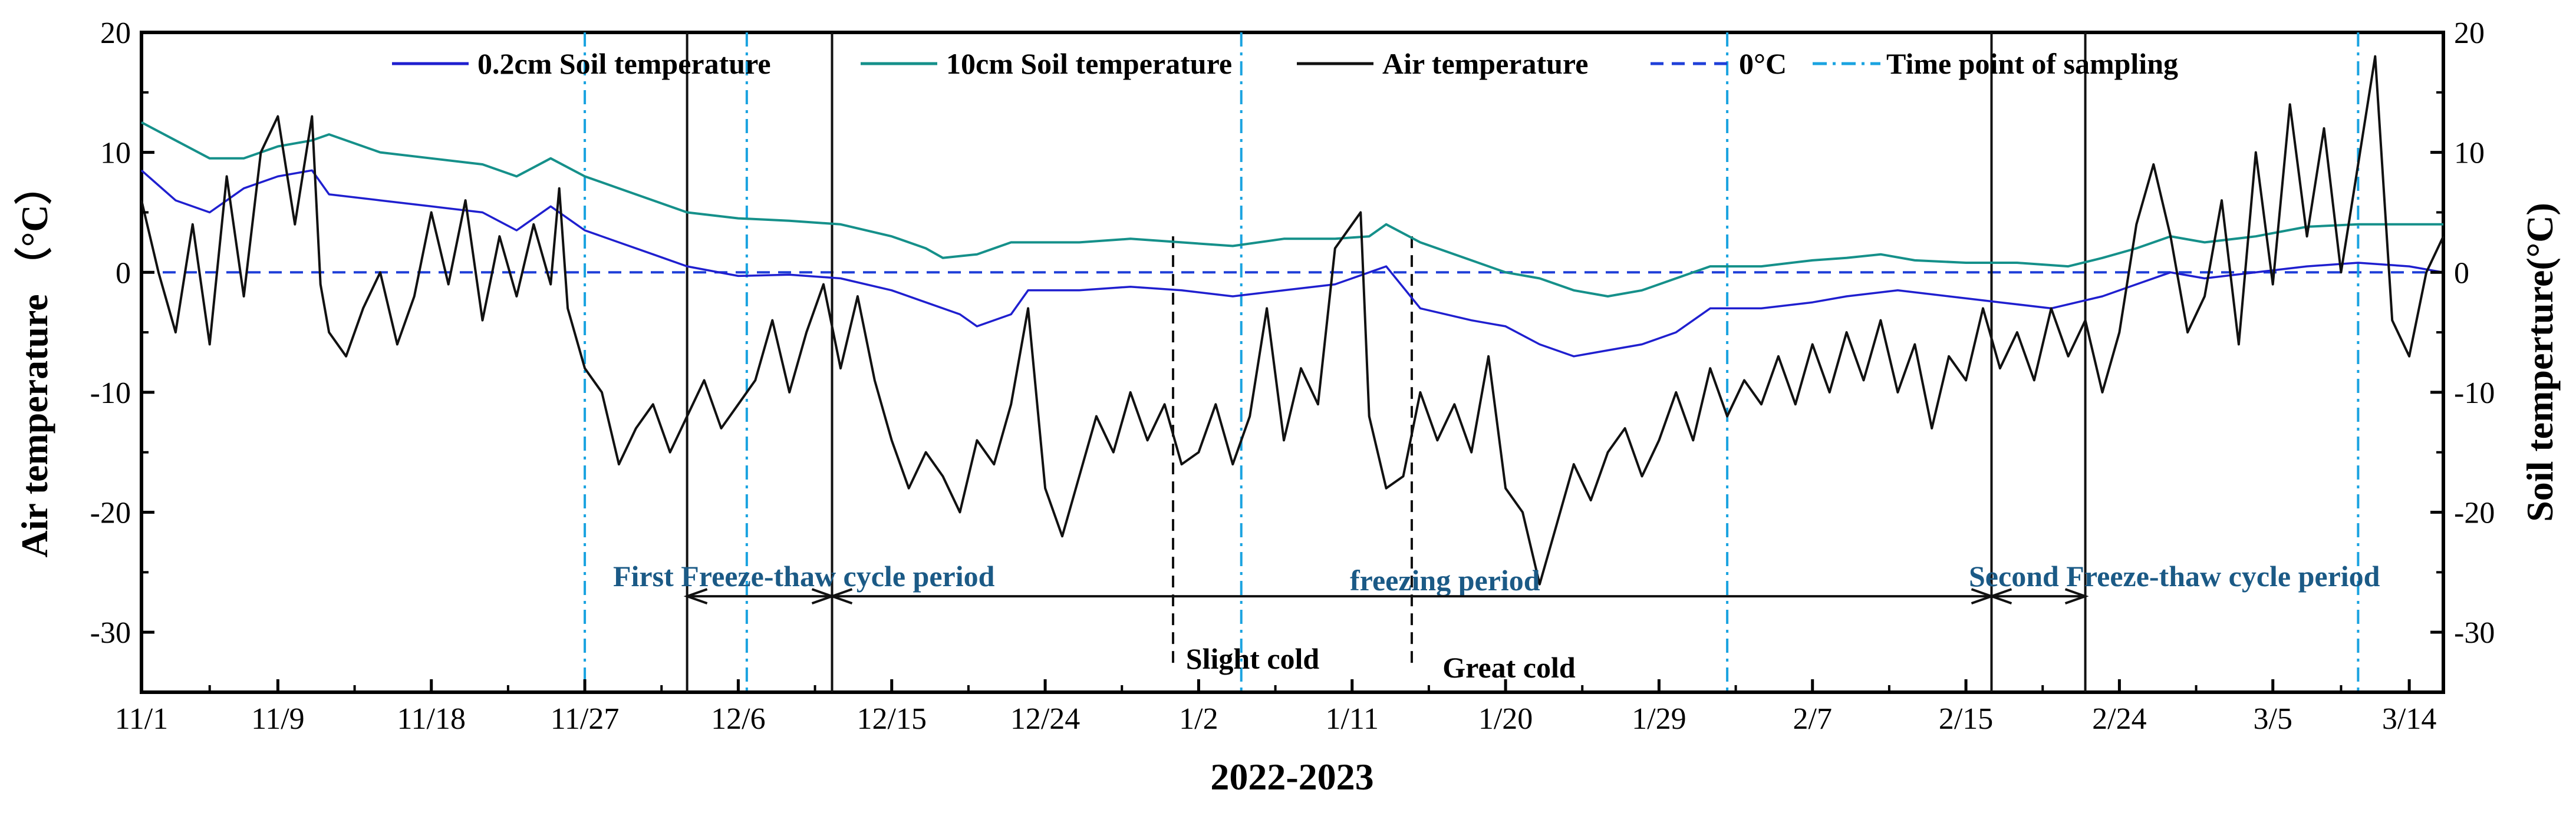 Image resolution: width=2576 pixels, height=813 pixels. Describe the element at coordinates (2469, 33) in the screenshot. I see `y-right-tick-label-1: 20` at that location.